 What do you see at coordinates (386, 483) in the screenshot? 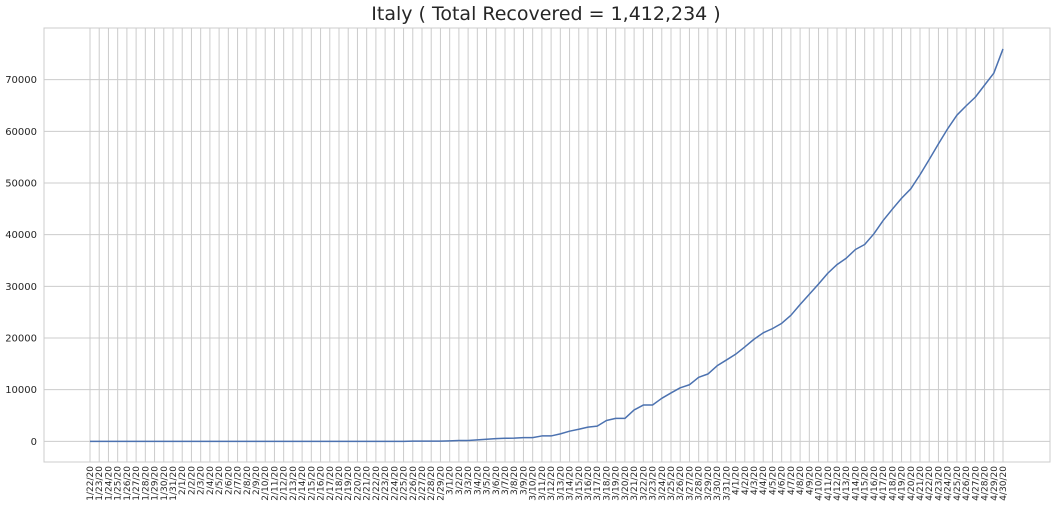
I see `x-tick-label: 2/23/20` at bounding box center [386, 483].